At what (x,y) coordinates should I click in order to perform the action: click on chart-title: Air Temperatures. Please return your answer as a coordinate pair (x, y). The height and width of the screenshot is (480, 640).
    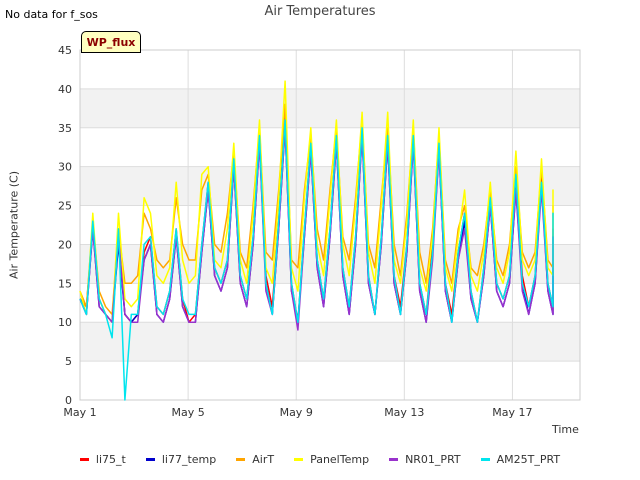
    Looking at the image, I should click on (320, 11).